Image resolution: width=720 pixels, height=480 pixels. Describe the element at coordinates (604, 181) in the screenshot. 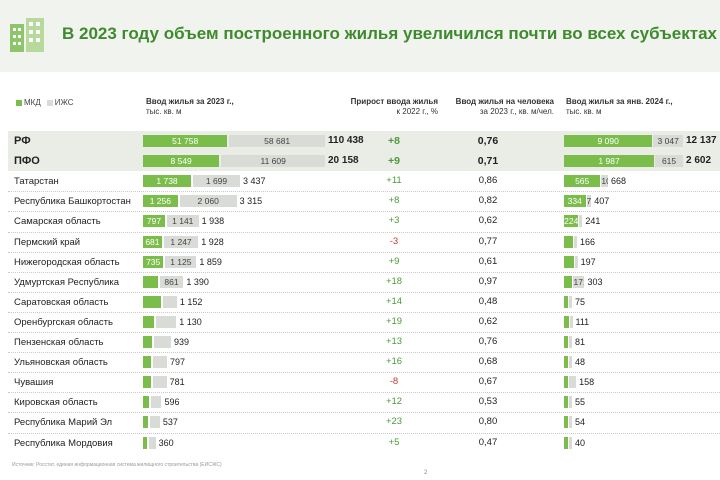

I see `jan-izhs-bar: 103` at that location.